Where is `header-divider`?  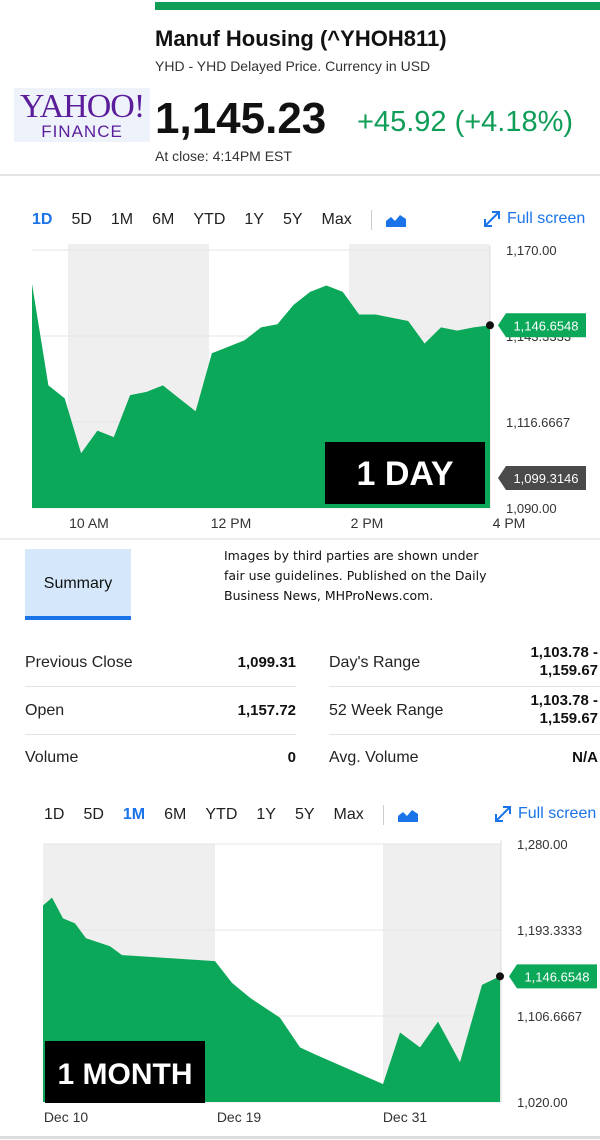
header-divider is located at coordinates (300, 175).